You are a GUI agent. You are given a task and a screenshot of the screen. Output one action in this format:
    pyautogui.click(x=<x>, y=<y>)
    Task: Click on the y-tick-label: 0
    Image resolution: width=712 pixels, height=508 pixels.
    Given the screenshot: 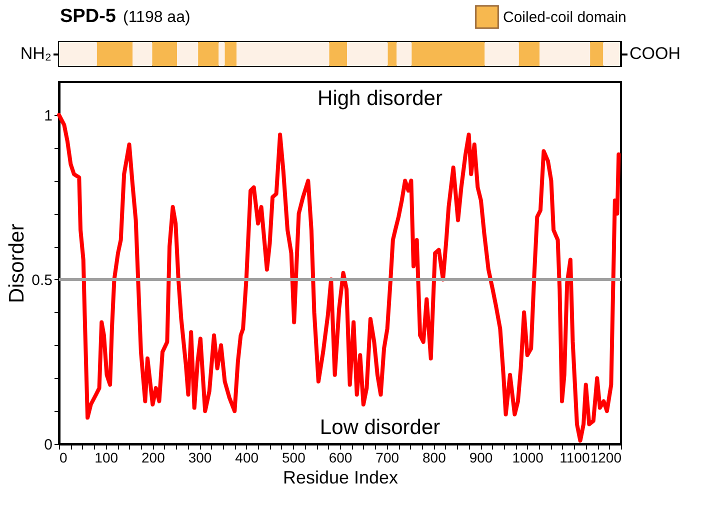 What is the action you would take?
    pyautogui.click(x=48, y=445)
    